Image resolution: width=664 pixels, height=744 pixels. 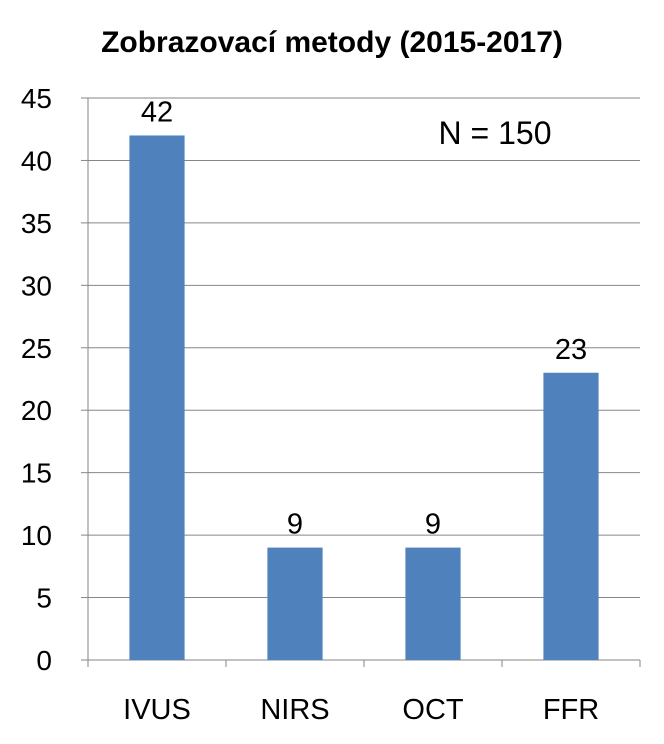 I want to click on data-label: 42, so click(x=157, y=112).